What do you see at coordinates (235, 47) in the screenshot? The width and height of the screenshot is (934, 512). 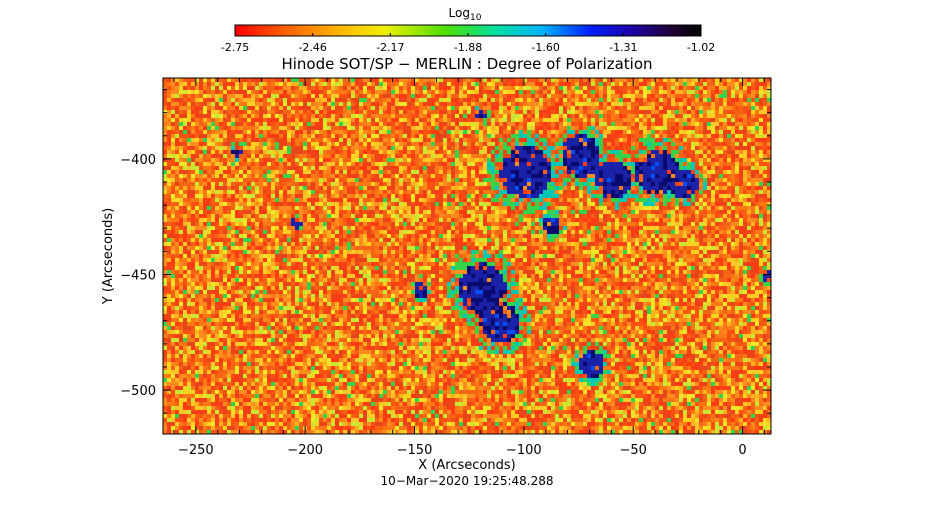 I see `colorbar-tick-label: -2.75` at bounding box center [235, 47].